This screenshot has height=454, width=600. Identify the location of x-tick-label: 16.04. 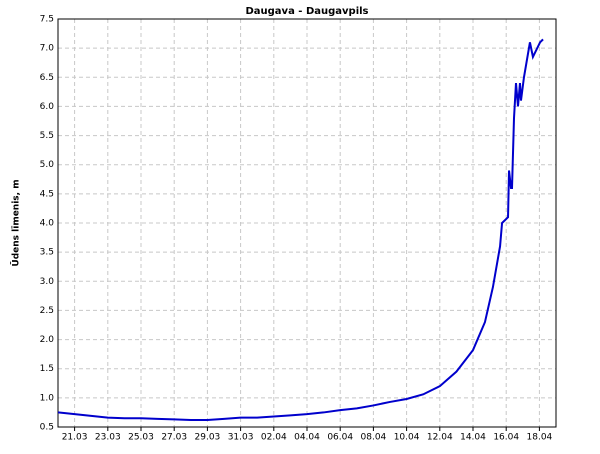
(506, 438).